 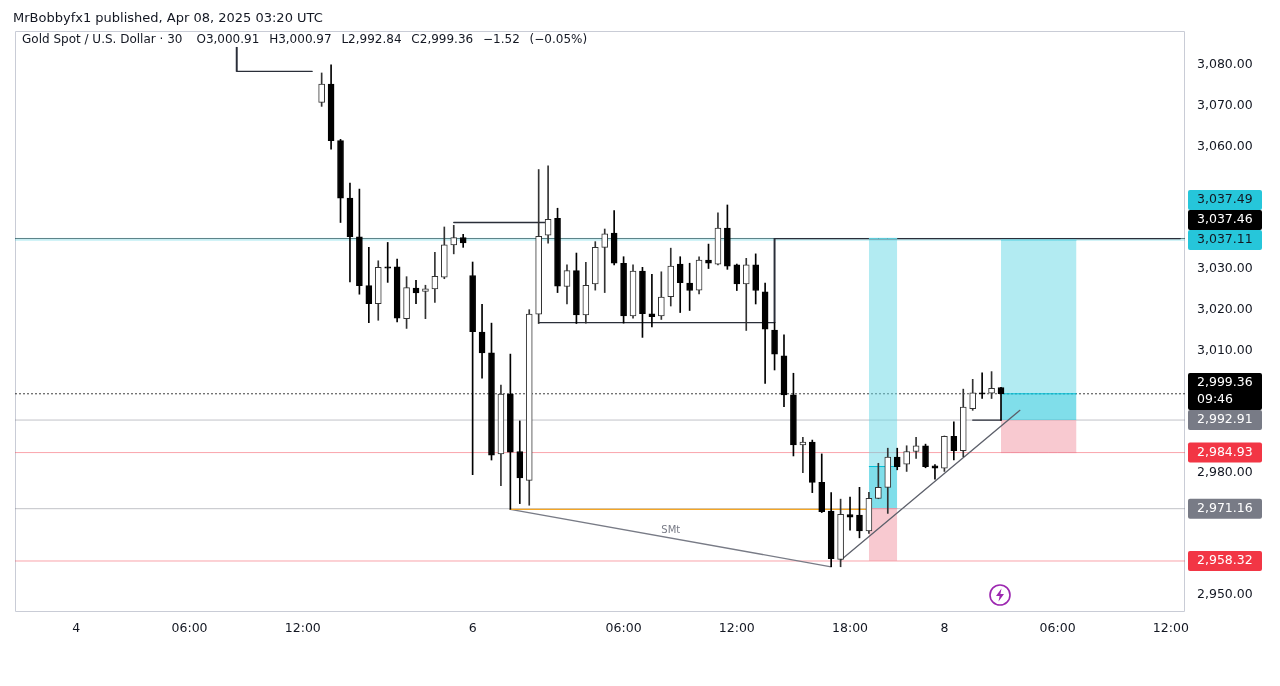 What do you see at coordinates (76, 627) in the screenshot?
I see `x-tick-label: 4` at bounding box center [76, 627].